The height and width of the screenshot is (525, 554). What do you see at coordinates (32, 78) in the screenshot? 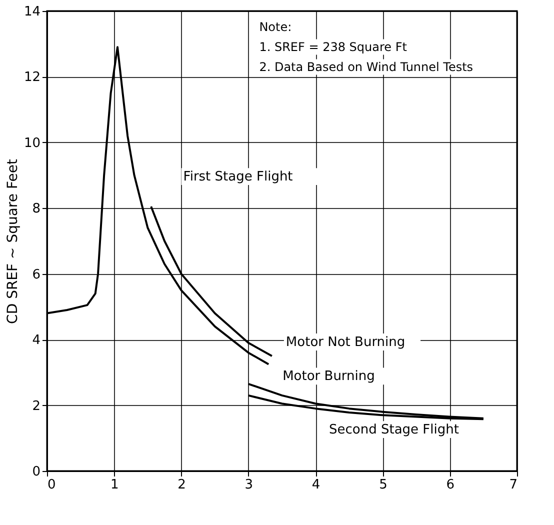
I see `y-tick-label: 12` at bounding box center [32, 78].